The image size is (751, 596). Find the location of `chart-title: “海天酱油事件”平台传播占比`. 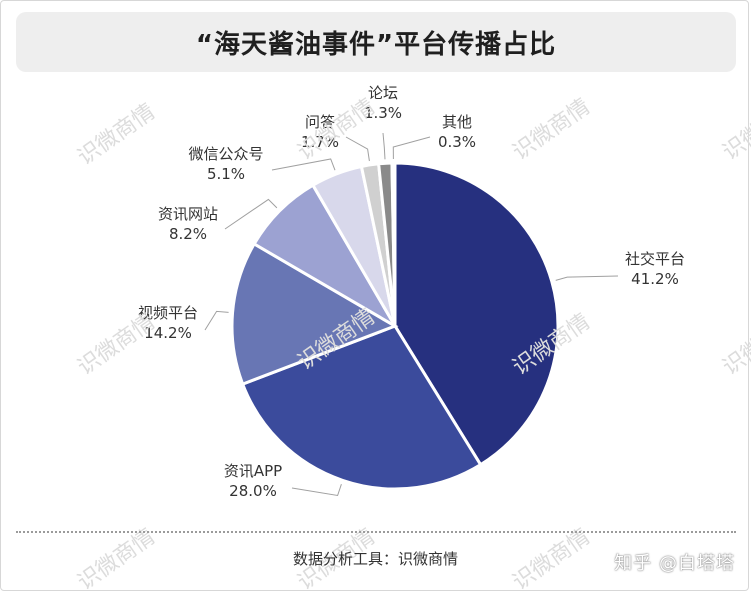

chart-title: “海天酱油事件”平台传播占比 is located at coordinates (376, 44).